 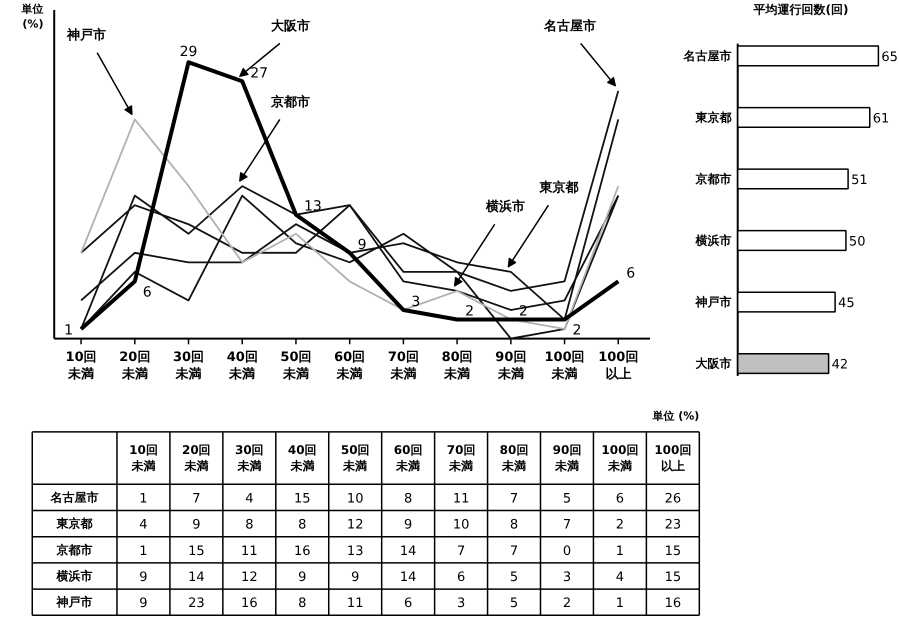 I want to click on data-label: 27, so click(x=259, y=73).